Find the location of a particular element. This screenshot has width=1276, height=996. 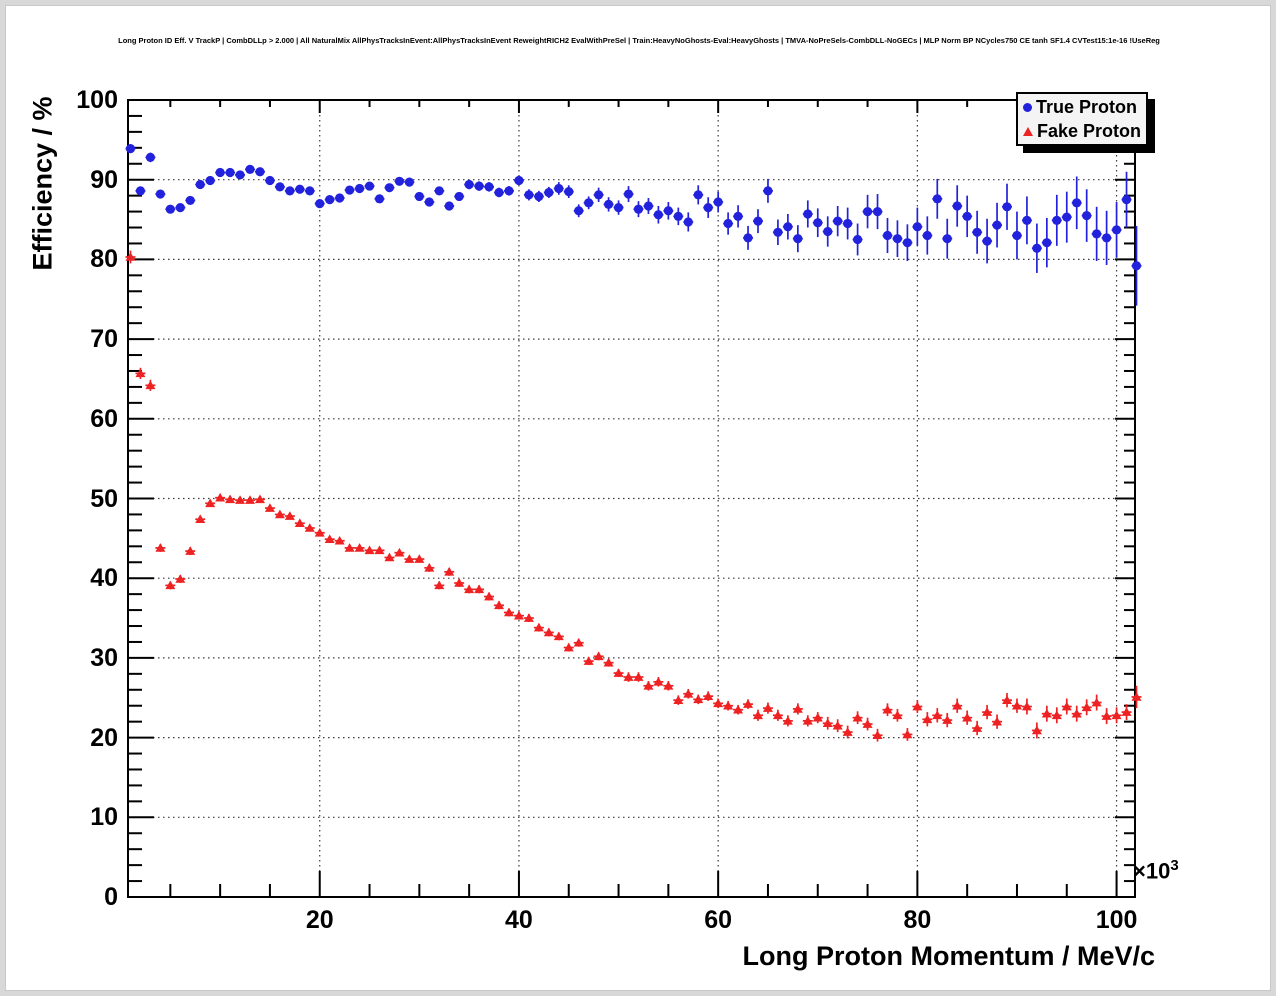

y-tick-label: 100 is located at coordinates (97, 100).